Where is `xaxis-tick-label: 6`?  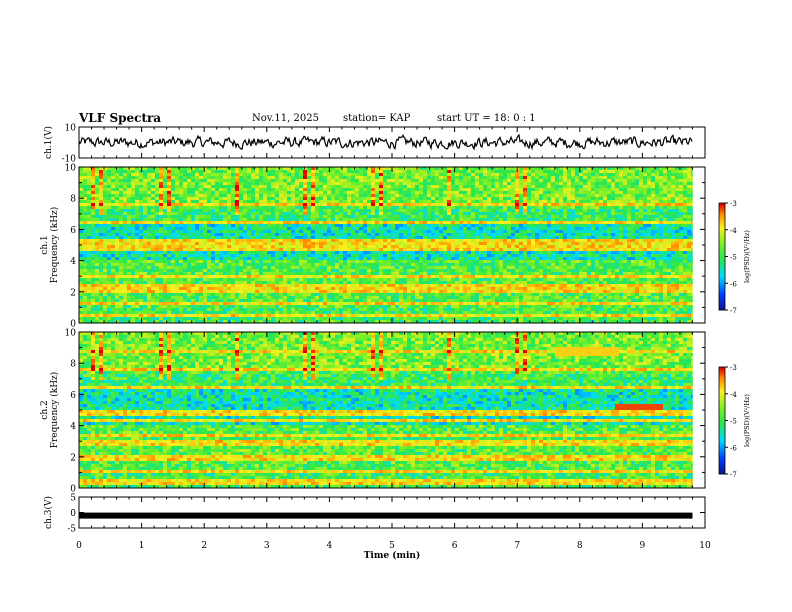 xaxis-tick-label: 6 is located at coordinates (455, 546).